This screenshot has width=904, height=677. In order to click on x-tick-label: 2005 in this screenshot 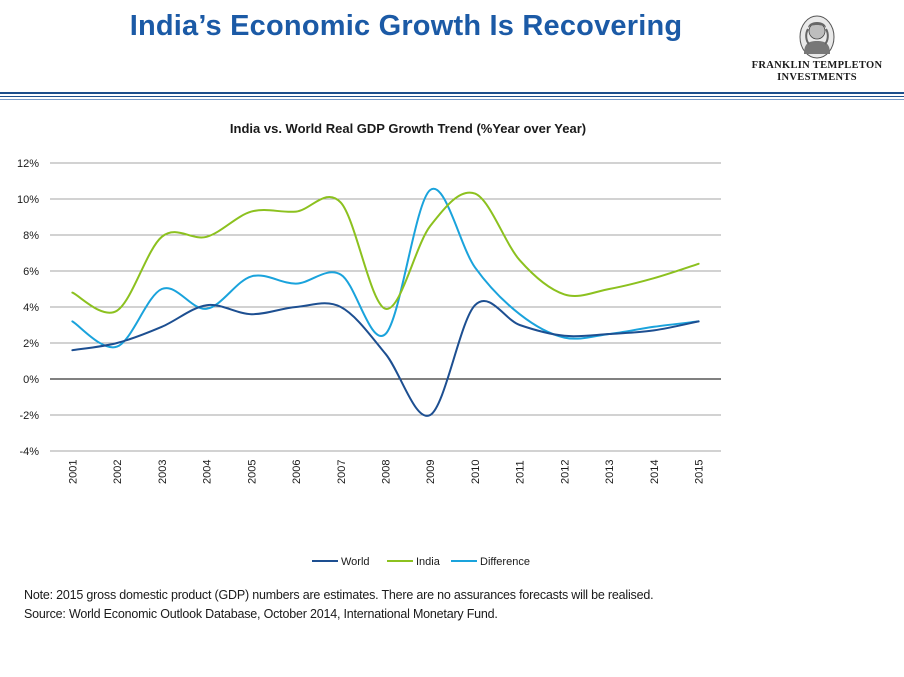, I will do `click(252, 472)`.